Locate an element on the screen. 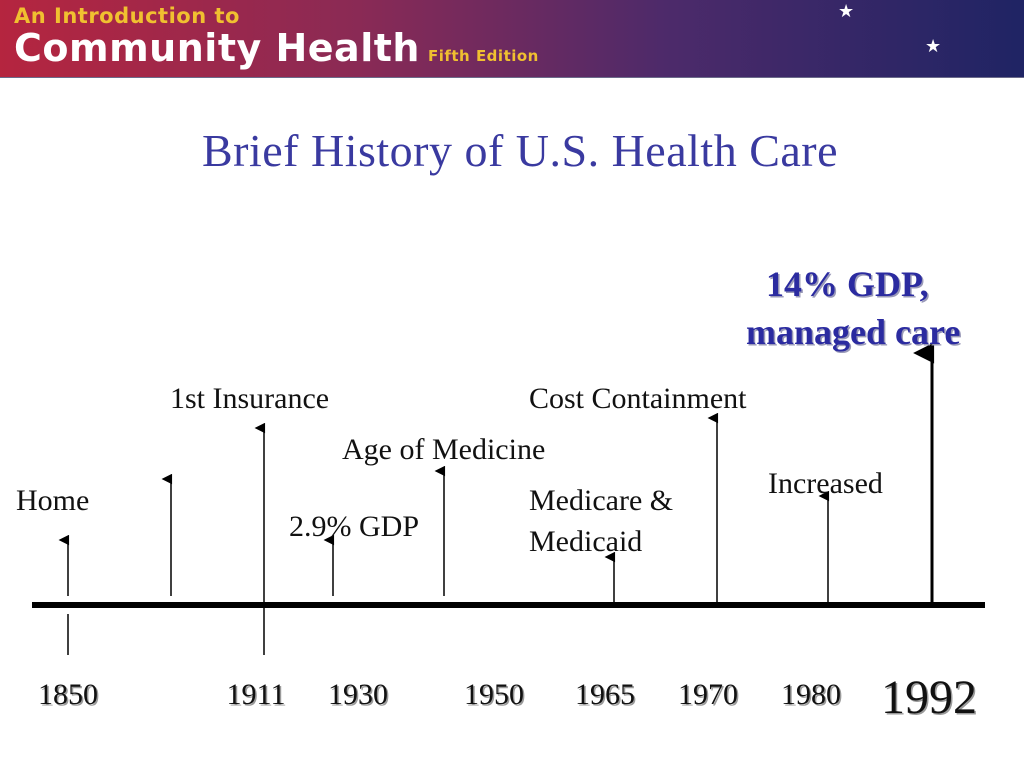  event-age-of-medicine: Age of Medicine is located at coordinates (444, 449).